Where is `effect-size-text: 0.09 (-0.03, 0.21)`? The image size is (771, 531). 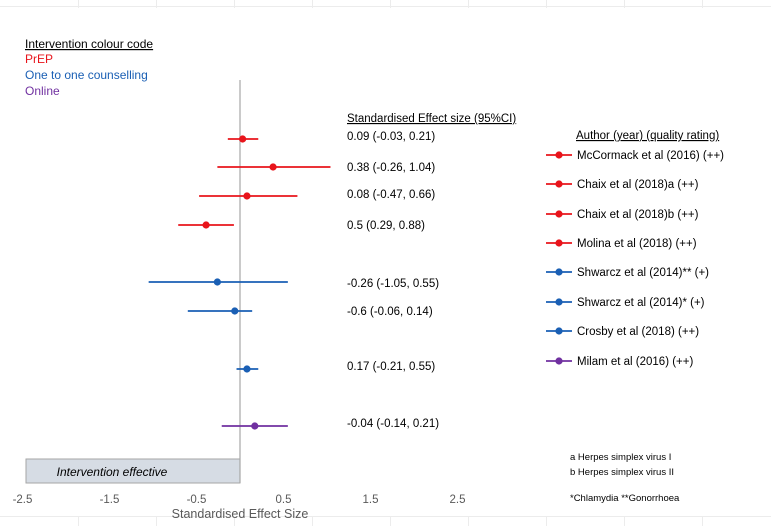 effect-size-text: 0.09 (-0.03, 0.21) is located at coordinates (391, 137).